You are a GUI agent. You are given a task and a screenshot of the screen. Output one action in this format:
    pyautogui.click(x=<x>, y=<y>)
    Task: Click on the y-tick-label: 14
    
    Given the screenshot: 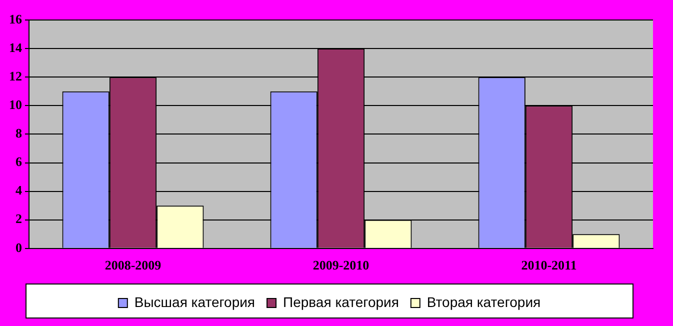 What is the action you would take?
    pyautogui.click(x=15, y=47)
    